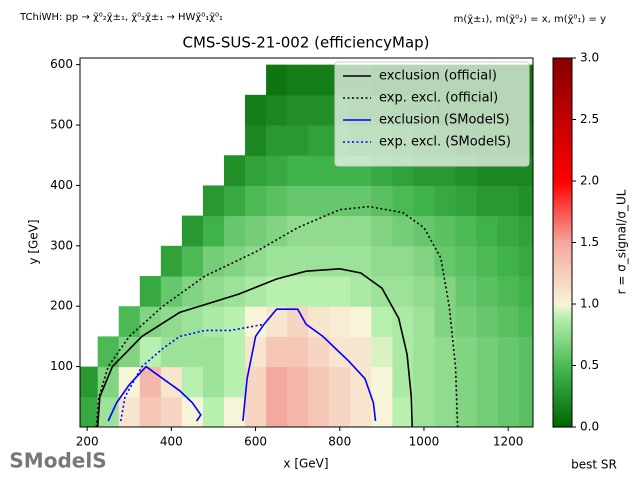 The width and height of the screenshot is (640, 484). Describe the element at coordinates (445, 142) in the screenshot. I see `legend-label: exp. excl. (SModelS)` at that location.